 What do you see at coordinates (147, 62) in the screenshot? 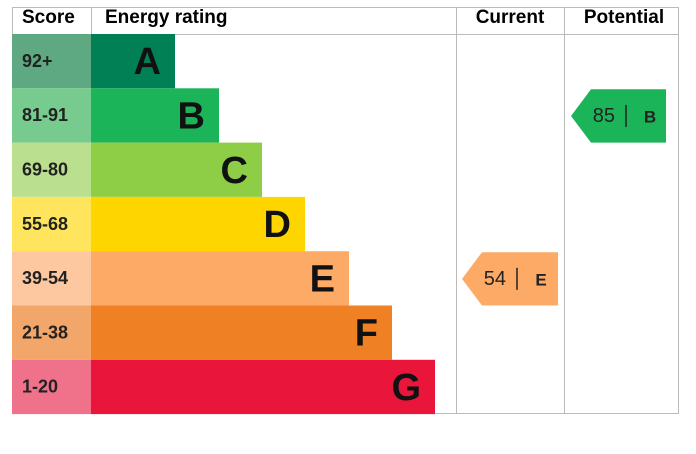
I see `rating-letter: A` at bounding box center [147, 62].